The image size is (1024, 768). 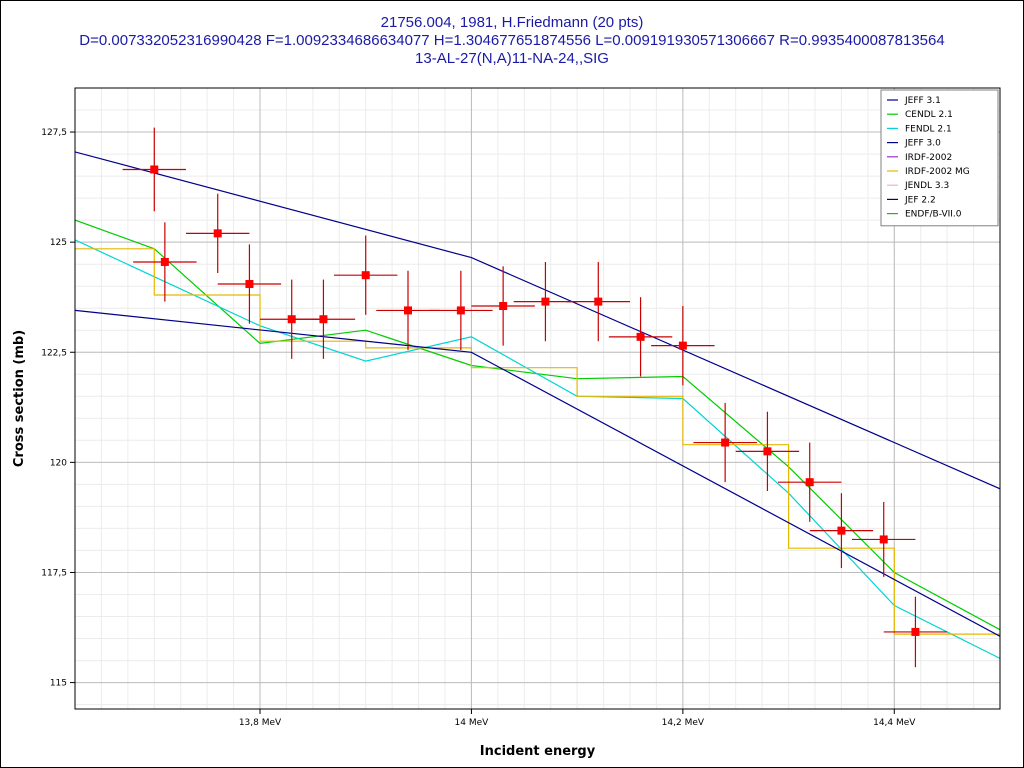 What do you see at coordinates (894, 723) in the screenshot?
I see `x-tick-label: 14,4 MeV` at bounding box center [894, 723].